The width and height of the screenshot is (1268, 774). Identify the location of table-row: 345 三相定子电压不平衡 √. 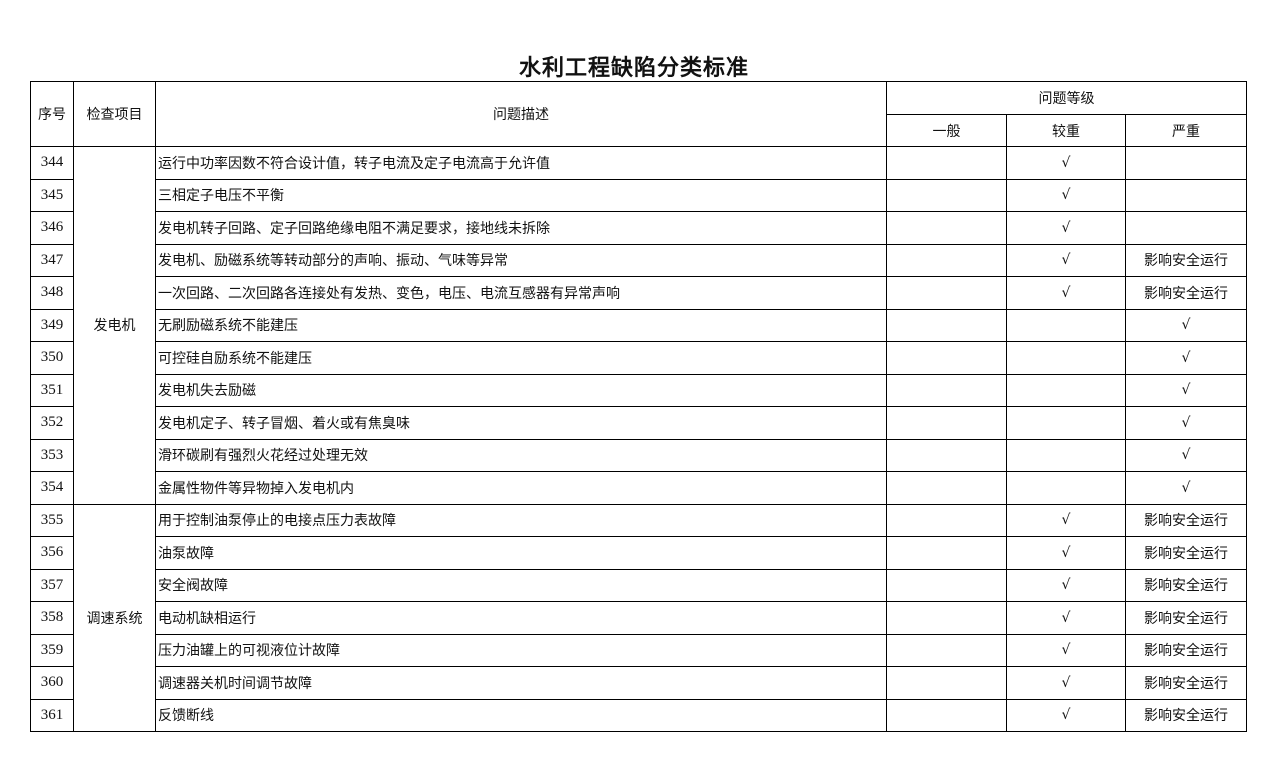
(638, 195).